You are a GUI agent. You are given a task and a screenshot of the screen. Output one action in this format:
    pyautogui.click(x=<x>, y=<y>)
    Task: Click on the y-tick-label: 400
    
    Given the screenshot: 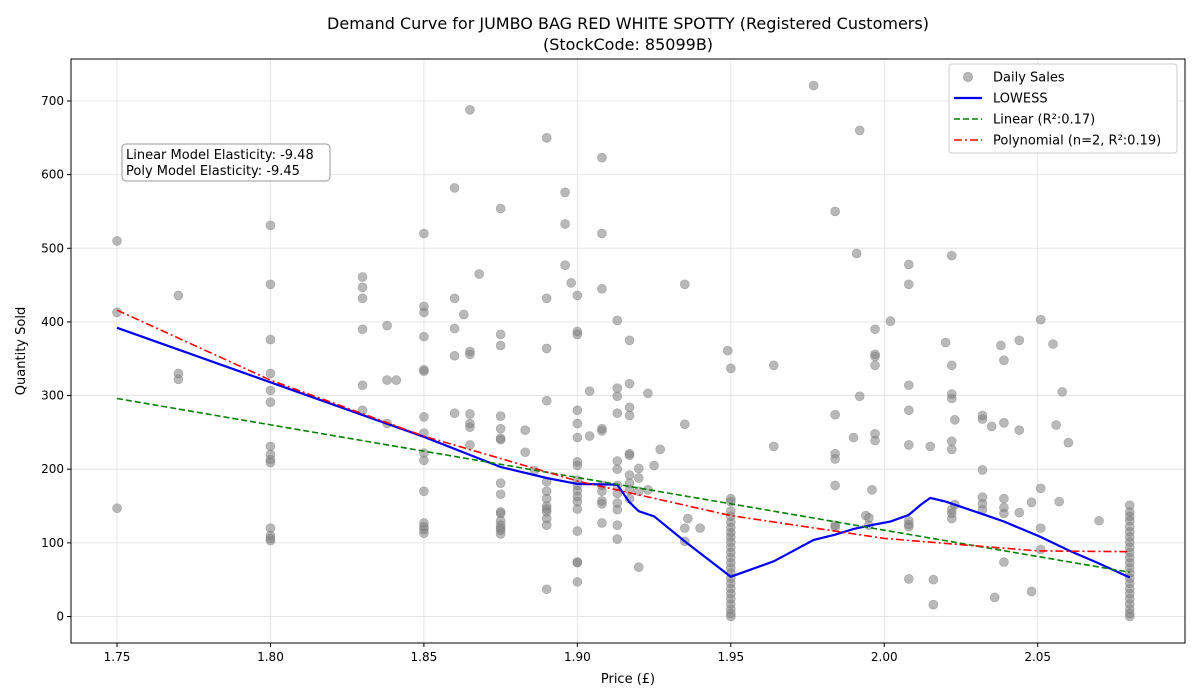 What is the action you would take?
    pyautogui.click(x=52, y=322)
    